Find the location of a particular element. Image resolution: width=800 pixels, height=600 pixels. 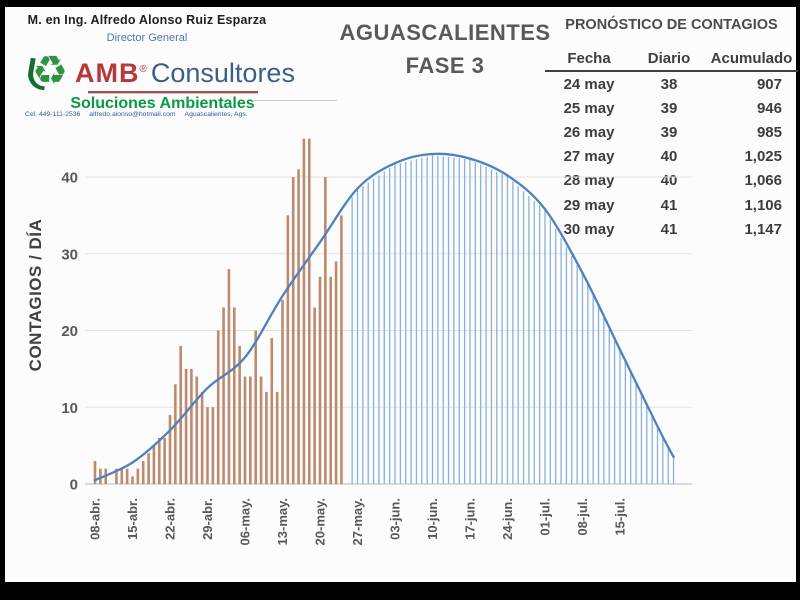

fecha-cell: 24 may is located at coordinates (589, 84).